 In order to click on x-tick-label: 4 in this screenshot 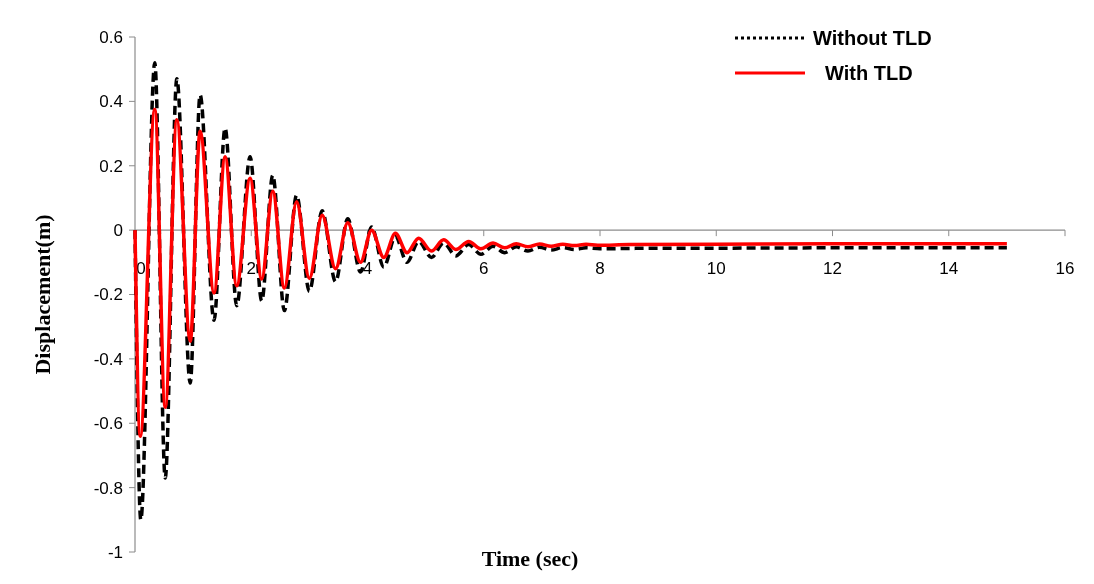, I will do `click(367, 269)`.